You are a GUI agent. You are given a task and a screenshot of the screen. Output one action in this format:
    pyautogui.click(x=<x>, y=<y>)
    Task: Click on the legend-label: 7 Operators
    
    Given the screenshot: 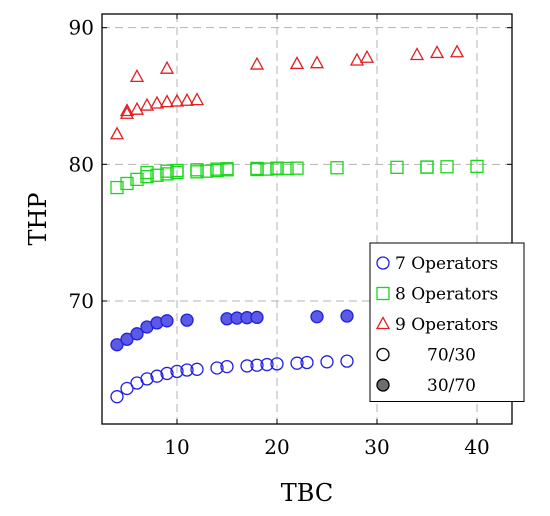 What is the action you would take?
    pyautogui.click(x=446, y=264)
    